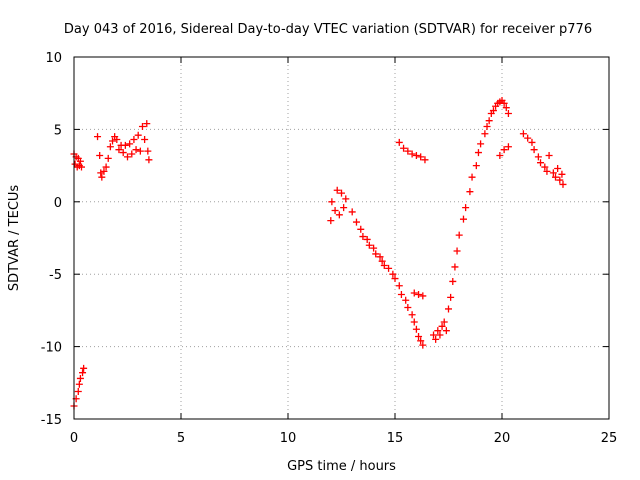  Describe the element at coordinates (53, 58) in the screenshot. I see `y-tick-label: 10` at that location.